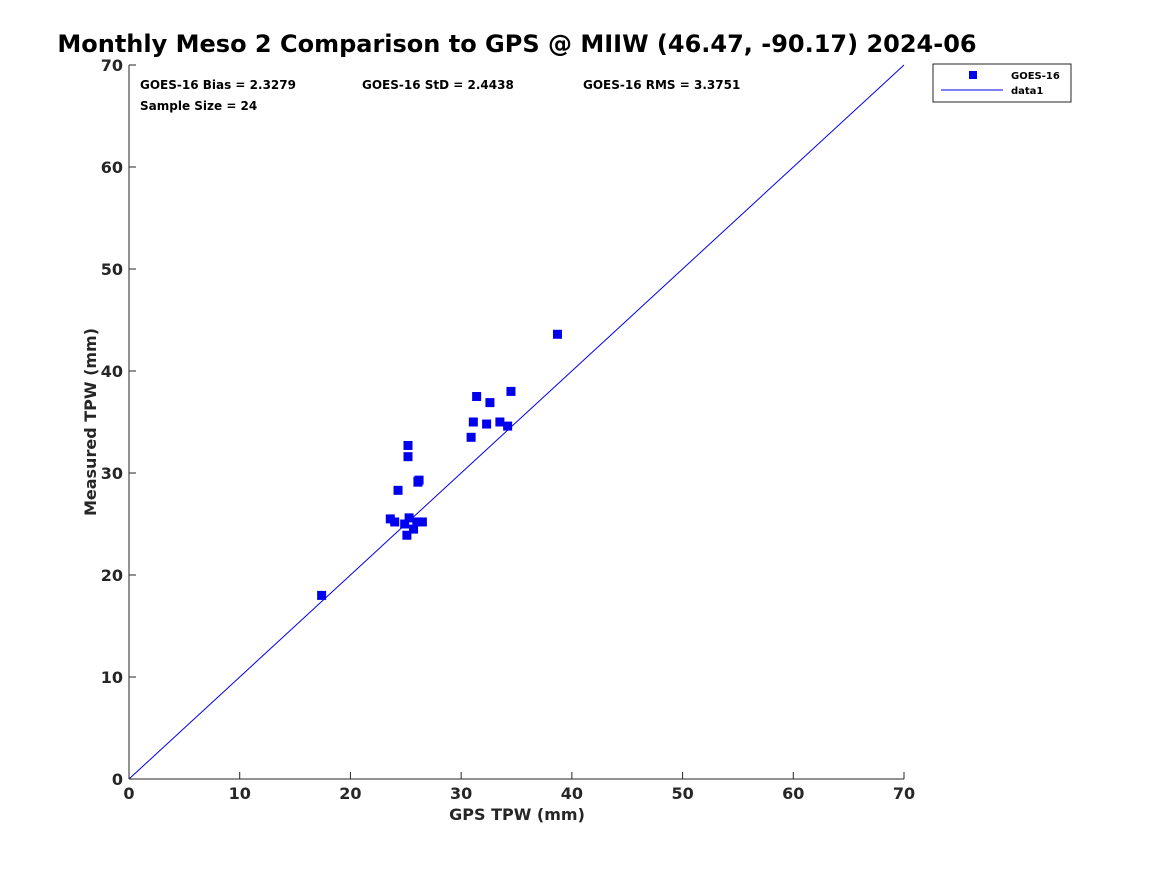 This screenshot has width=1167, height=875. What do you see at coordinates (112, 167) in the screenshot?
I see `y-tick-label: 60` at bounding box center [112, 167].